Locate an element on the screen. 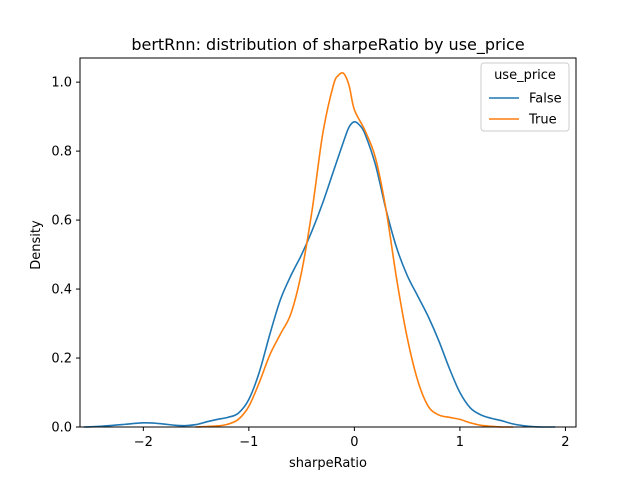 Image resolution: width=640 pixels, height=480 pixels. y-axis: 0.0 0.2 0.4 0.6 0.8 1.0 is located at coordinates (65, 256).